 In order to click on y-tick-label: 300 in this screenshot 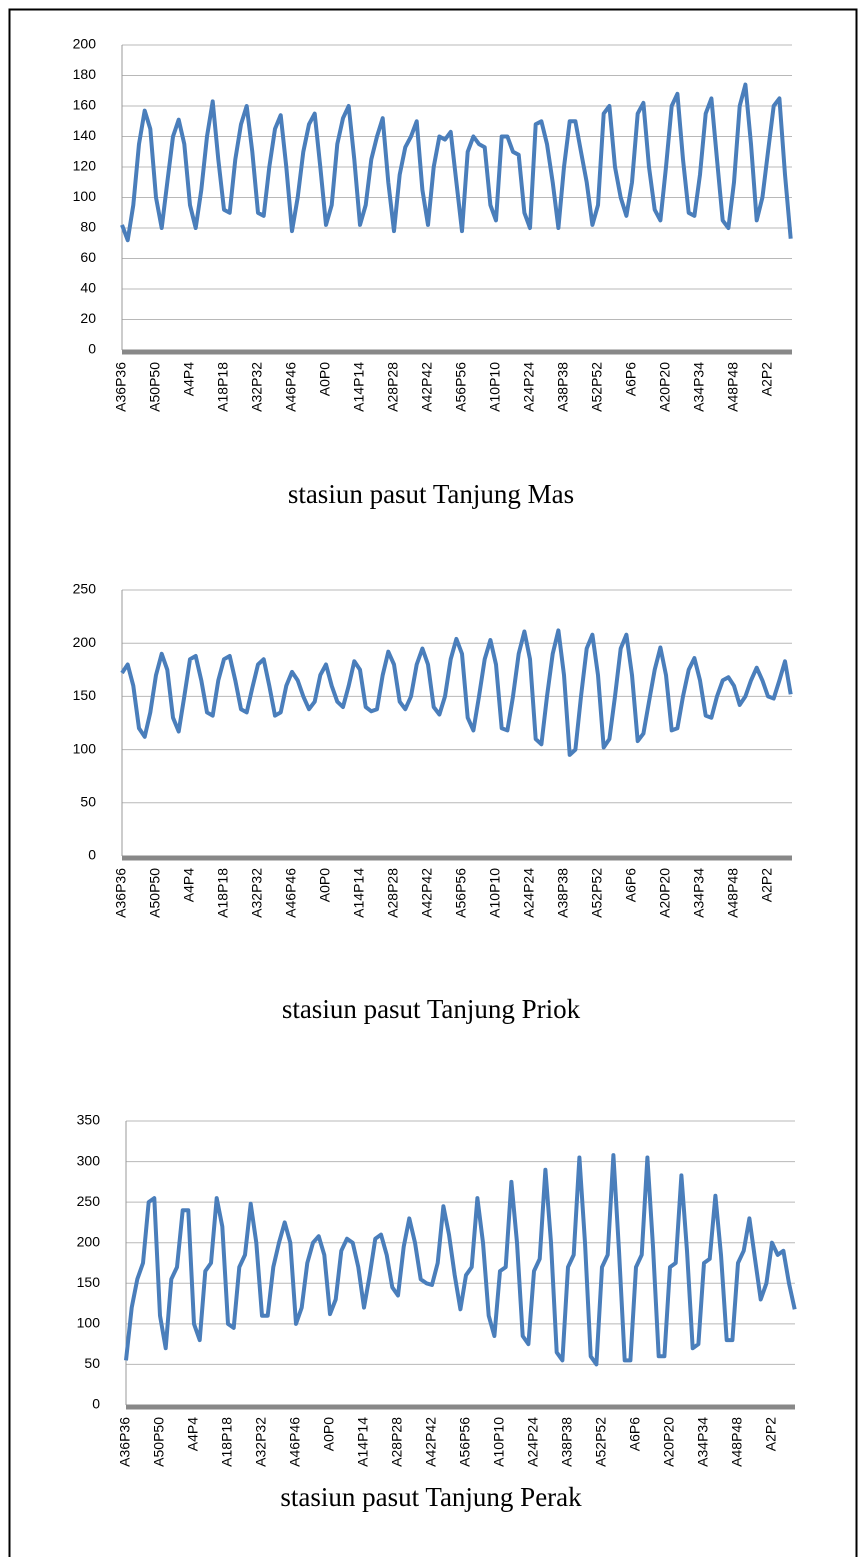, I will do `click(89, 1160)`.